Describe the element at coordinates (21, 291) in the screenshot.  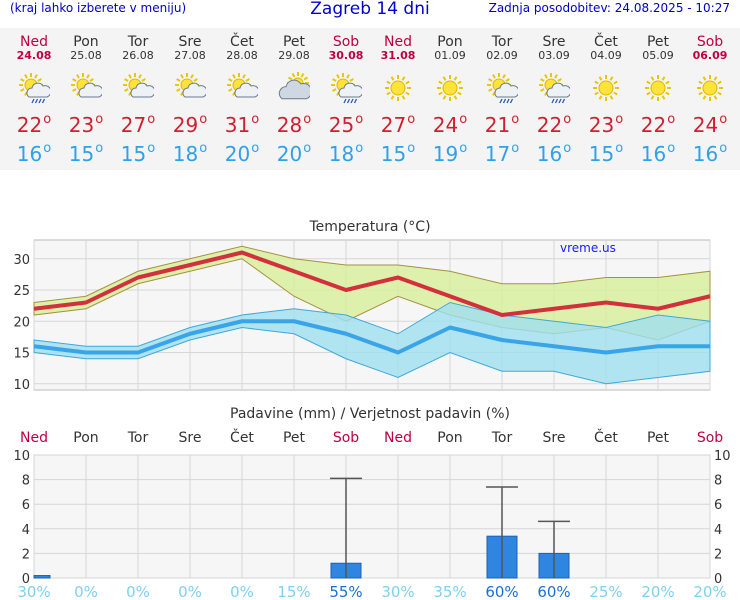
I see `y-tick-label: 25` at that location.